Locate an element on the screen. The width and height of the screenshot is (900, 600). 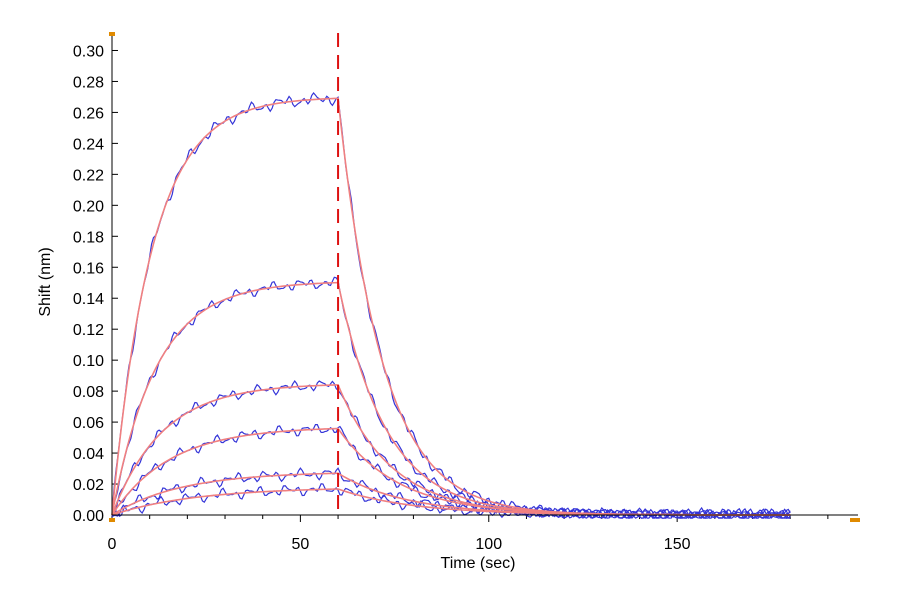
y-tick-label: 0.10 is located at coordinates (88, 361).